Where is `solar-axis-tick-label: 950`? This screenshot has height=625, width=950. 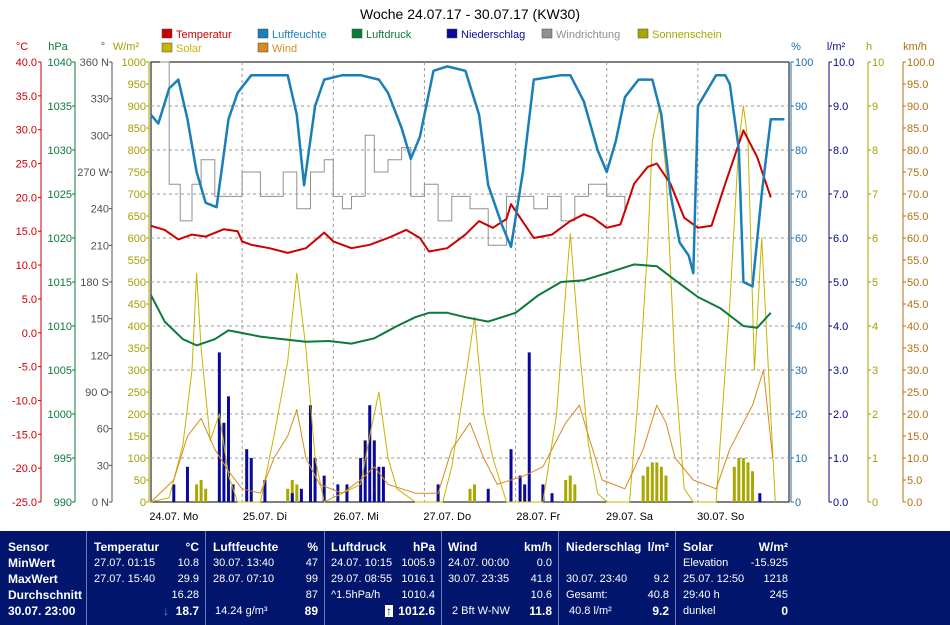
solar-axis-tick-label: 950 is located at coordinates (137, 85).